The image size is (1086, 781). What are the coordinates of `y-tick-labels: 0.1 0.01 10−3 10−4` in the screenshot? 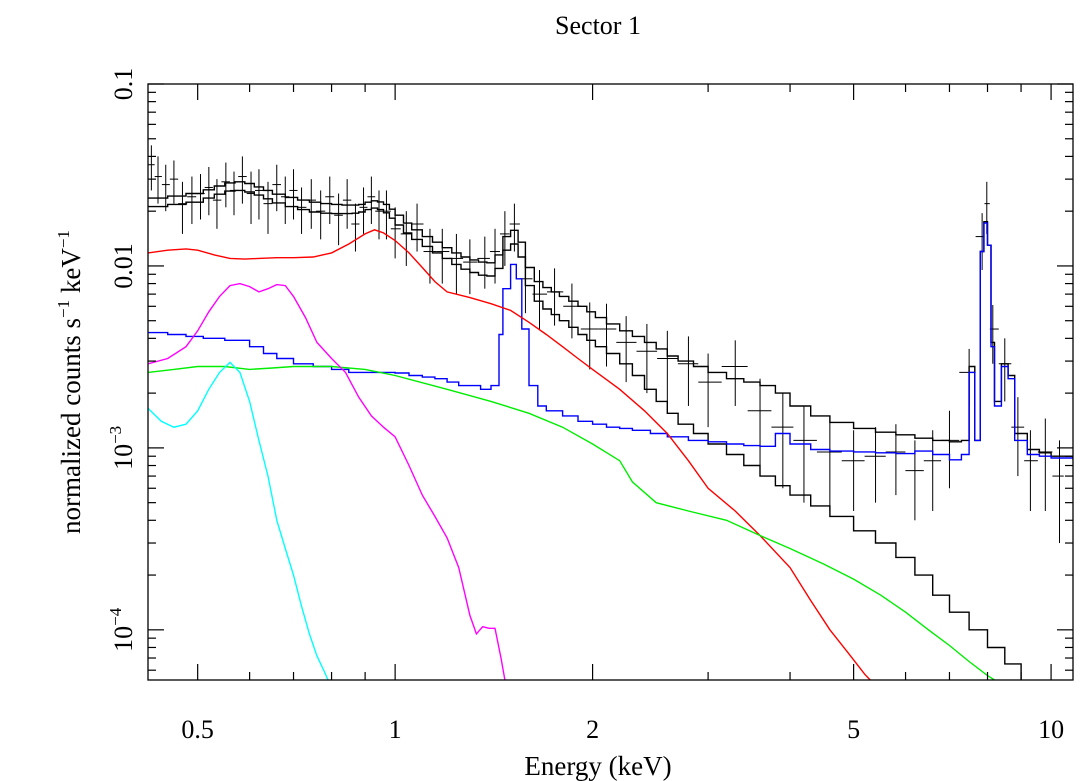 It's located at (122, 360).